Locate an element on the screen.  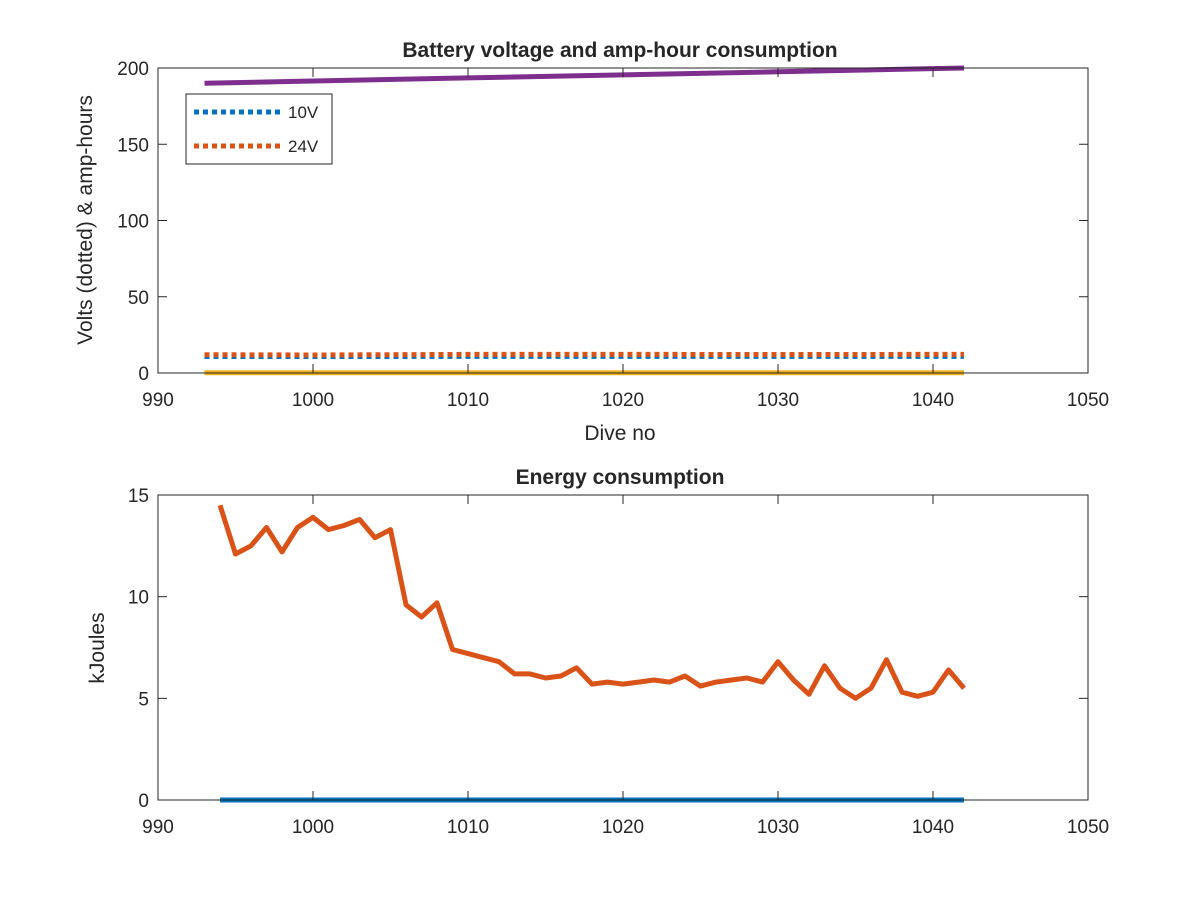
y-axis-label: kJoules is located at coordinates (97, 647).